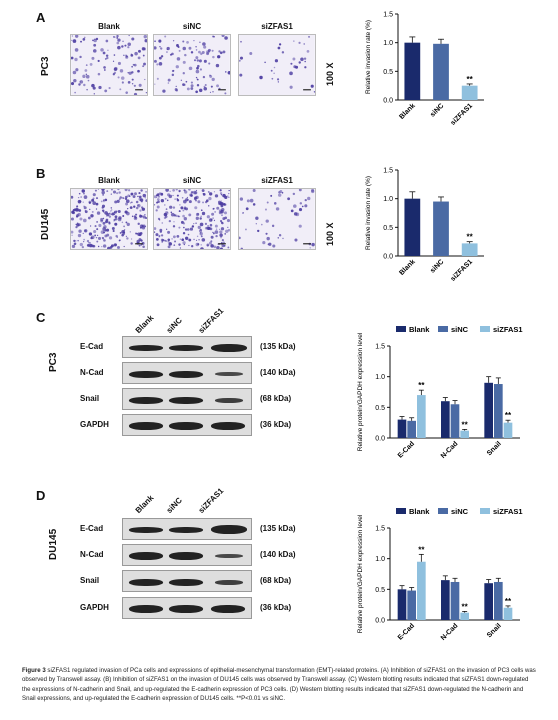 The height and width of the screenshot is (720, 558). Describe the element at coordinates (192, 65) in the screenshot. I see `micrograph-a-sinc` at that location.